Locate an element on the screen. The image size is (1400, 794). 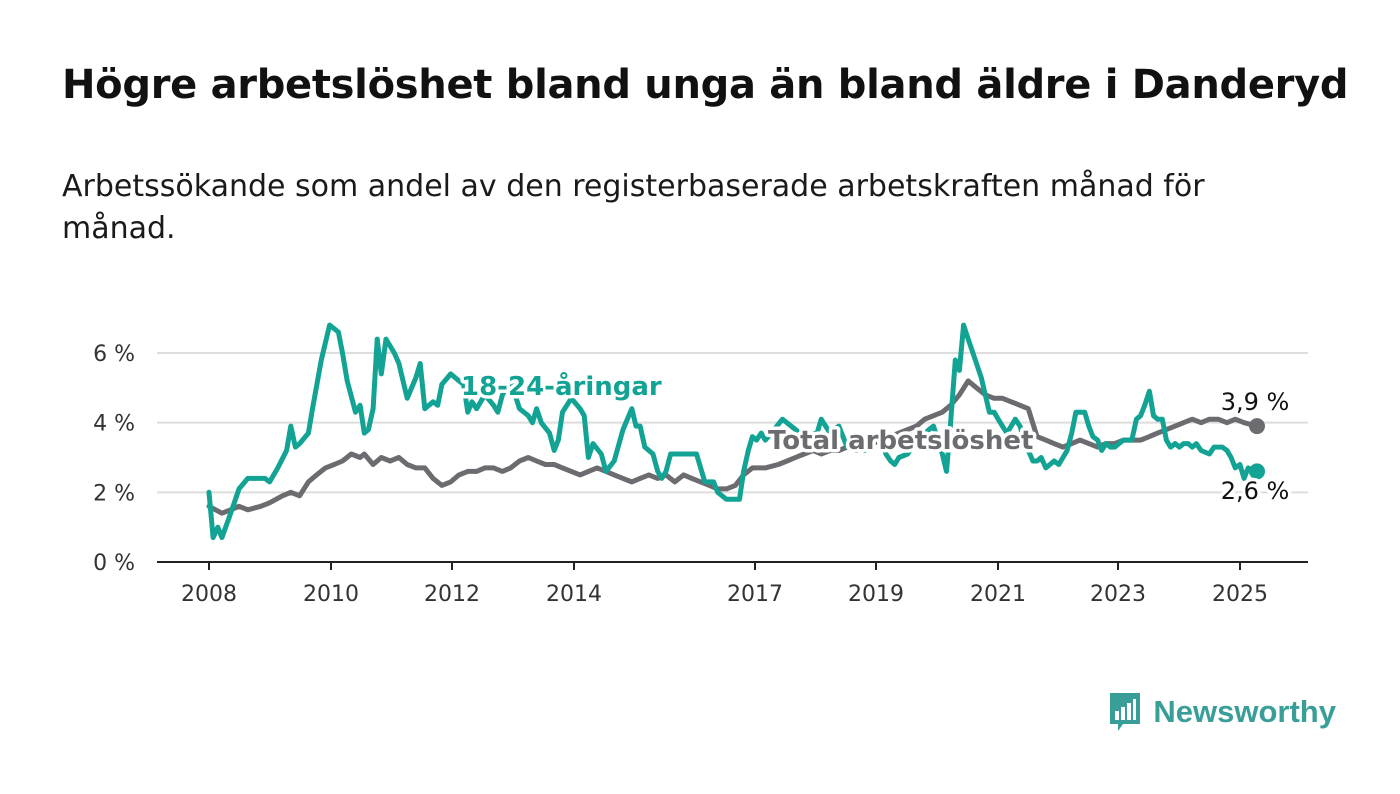
bar-chart-logo-icon is located at coordinates (1125, 712).